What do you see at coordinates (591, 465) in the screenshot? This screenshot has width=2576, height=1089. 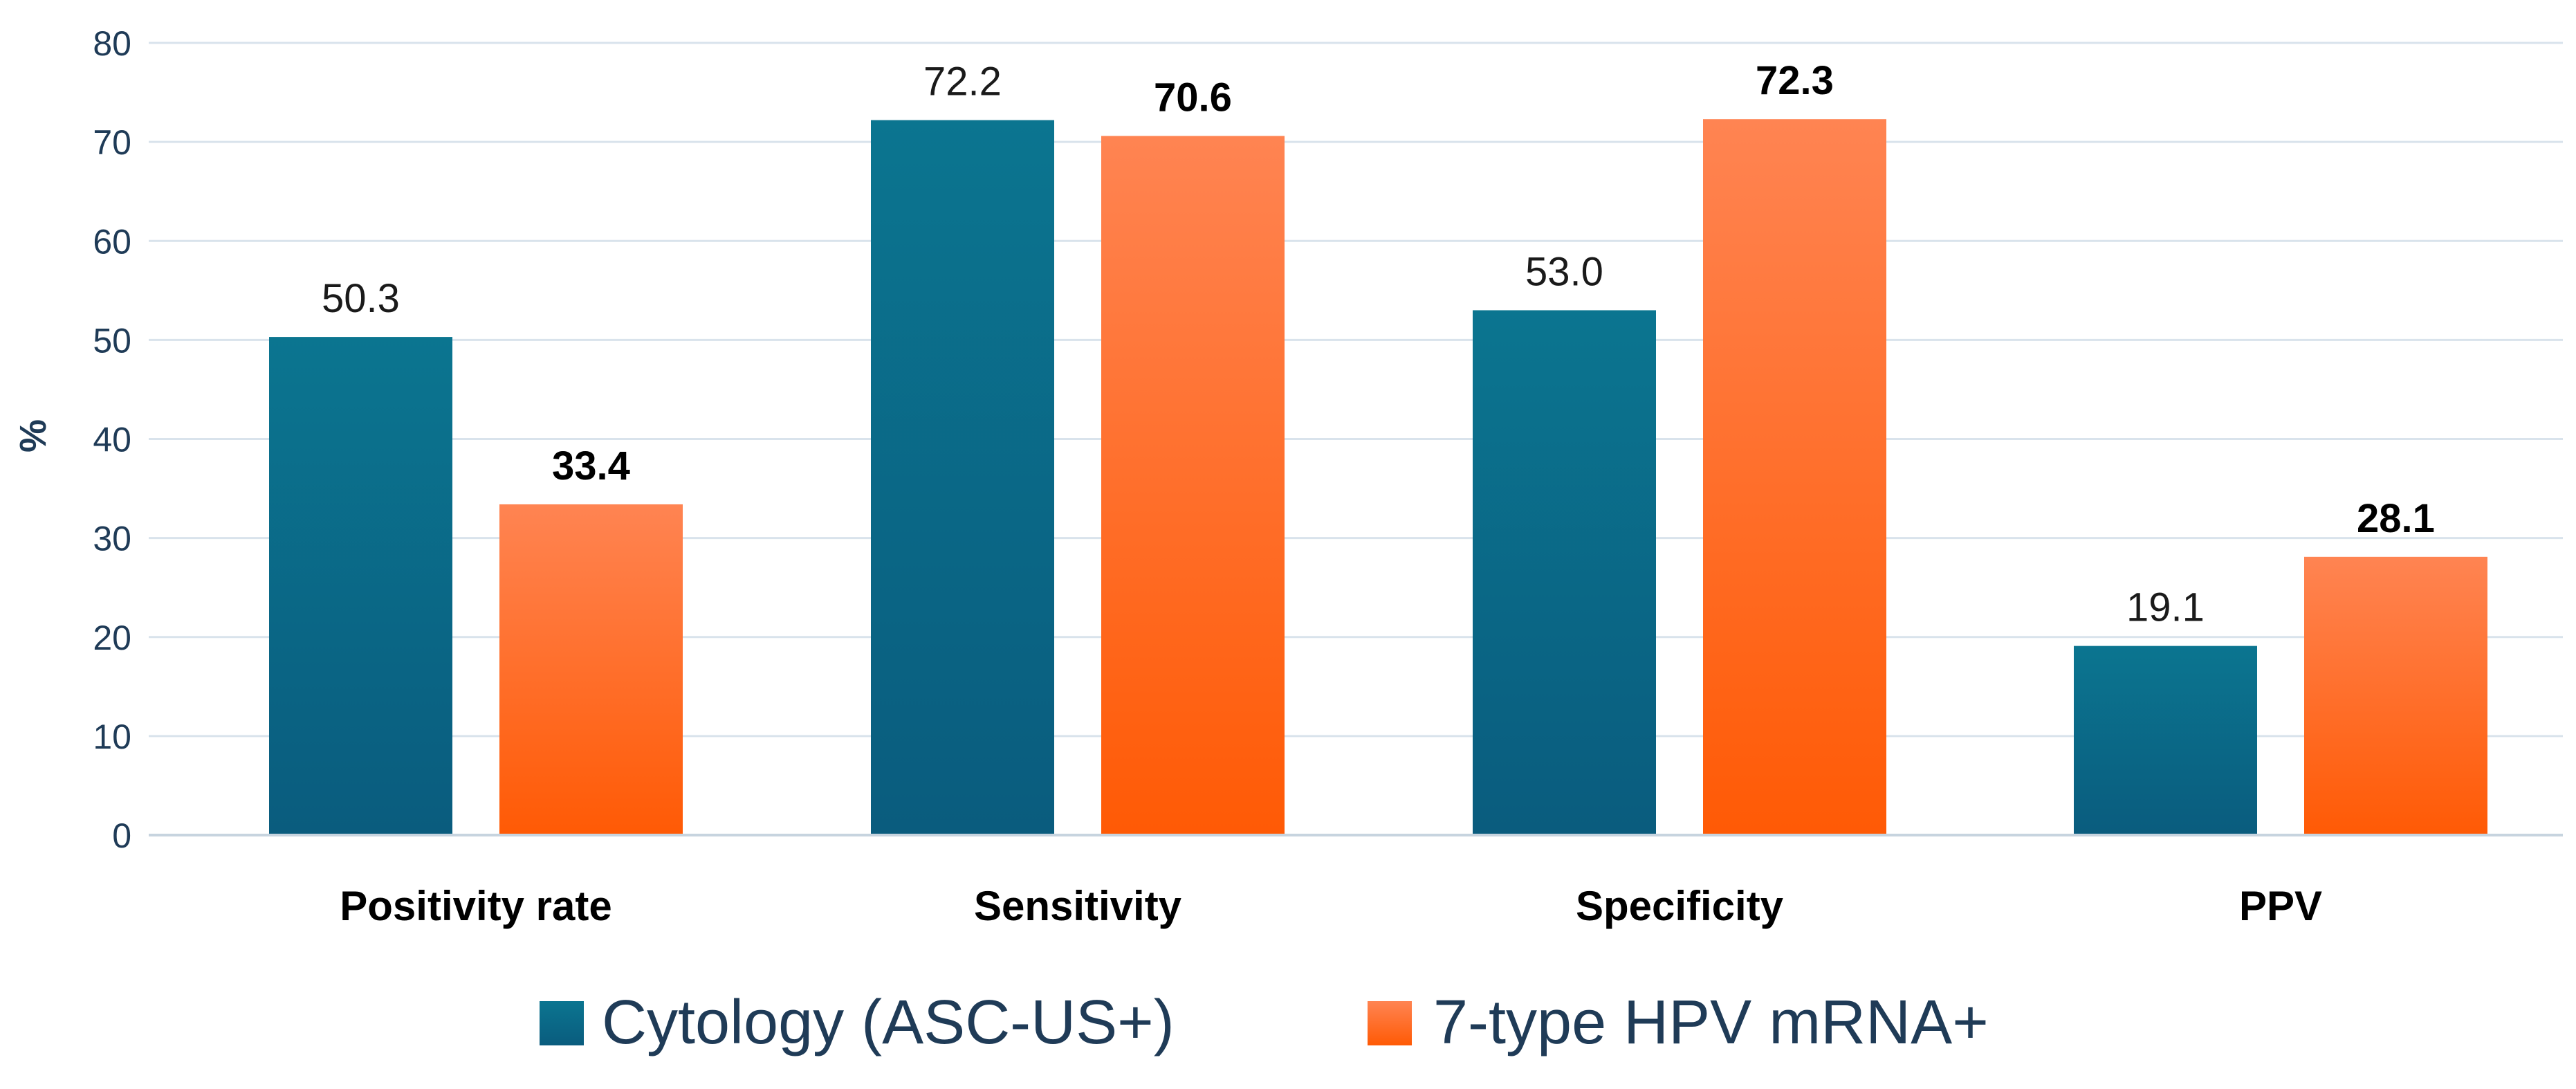 I see `data-label-hpv-mrna-positivity-rate: 33.4` at bounding box center [591, 465].